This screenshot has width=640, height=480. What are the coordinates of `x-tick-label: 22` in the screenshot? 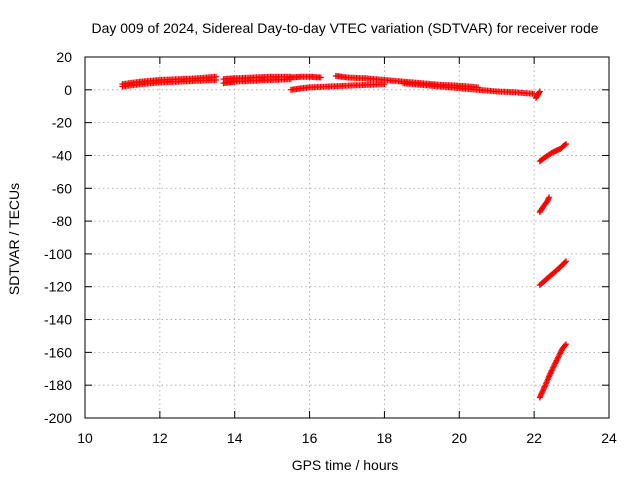 It's located at (534, 438).